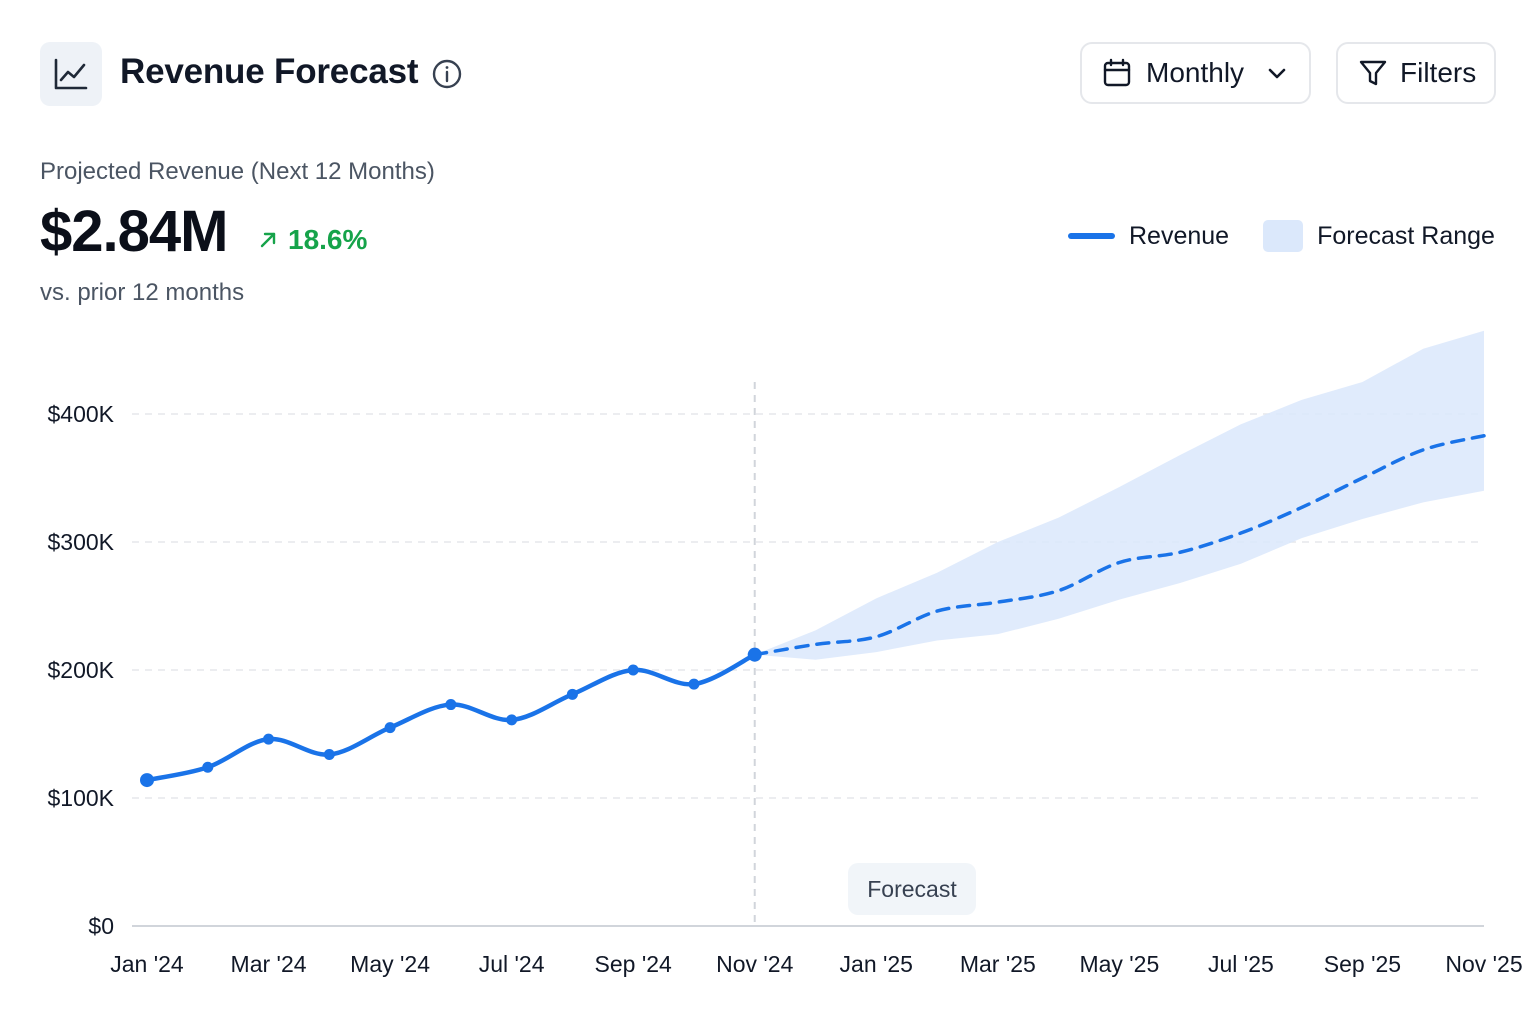 The width and height of the screenshot is (1536, 1024). What do you see at coordinates (80, 670) in the screenshot?
I see `y-tick-label: $200K` at bounding box center [80, 670].